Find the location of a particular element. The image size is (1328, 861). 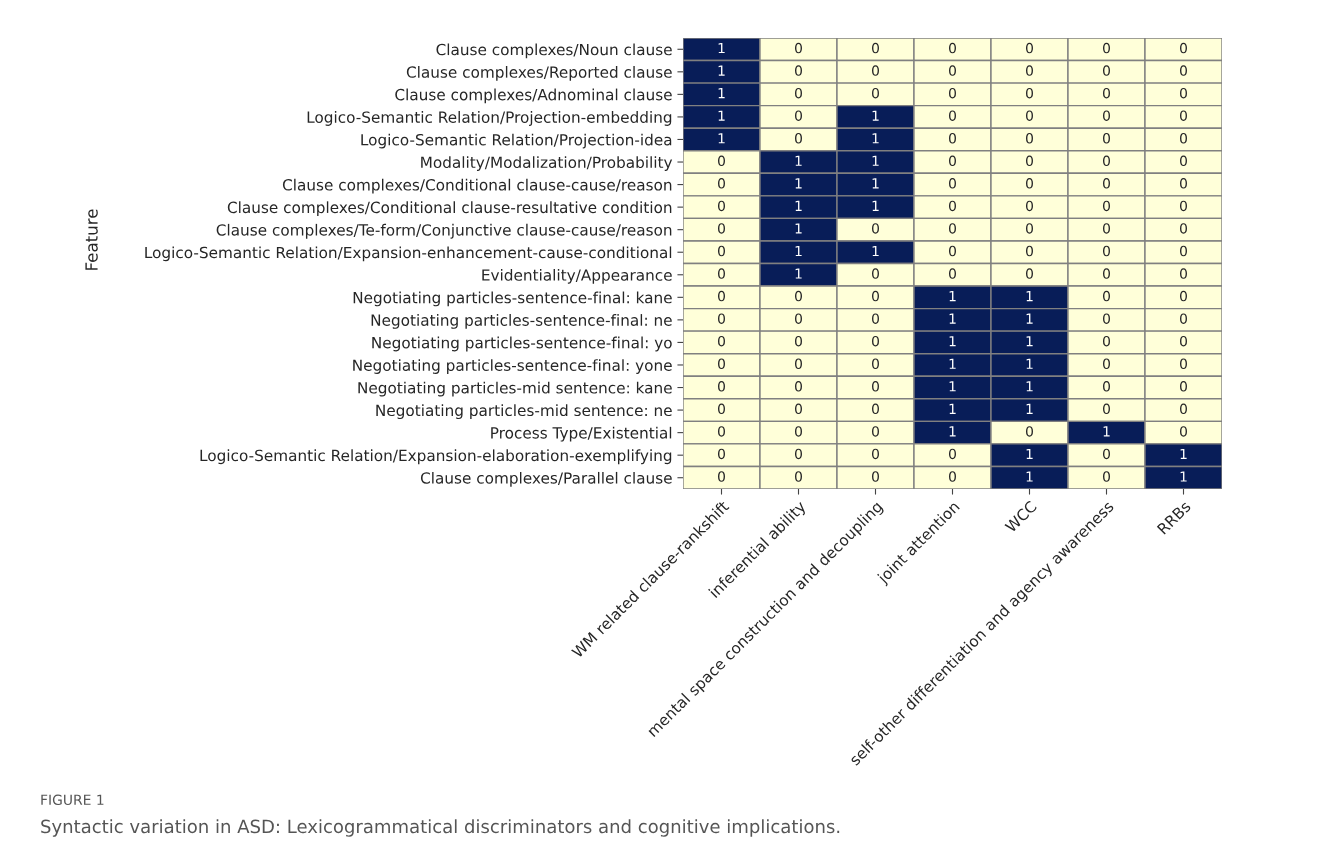

y-tick-label: Logico-Semantic Relation/Expansion-elaboration-exemplifying is located at coordinates (436, 457).